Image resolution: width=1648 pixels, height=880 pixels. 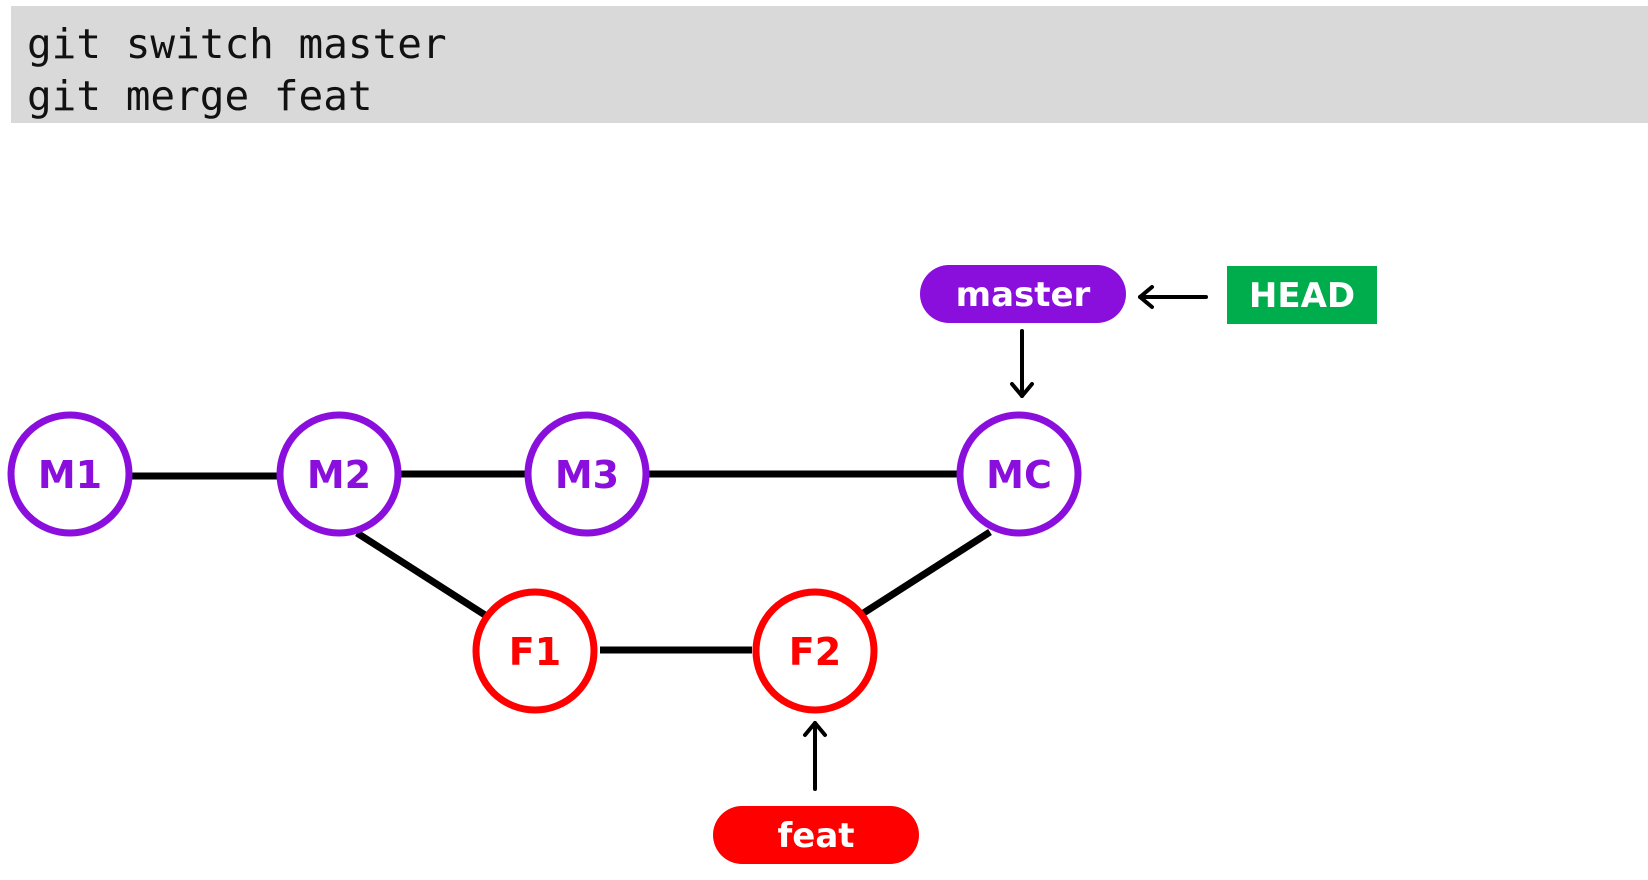 I want to click on commit-m1: M1, so click(x=70, y=474).